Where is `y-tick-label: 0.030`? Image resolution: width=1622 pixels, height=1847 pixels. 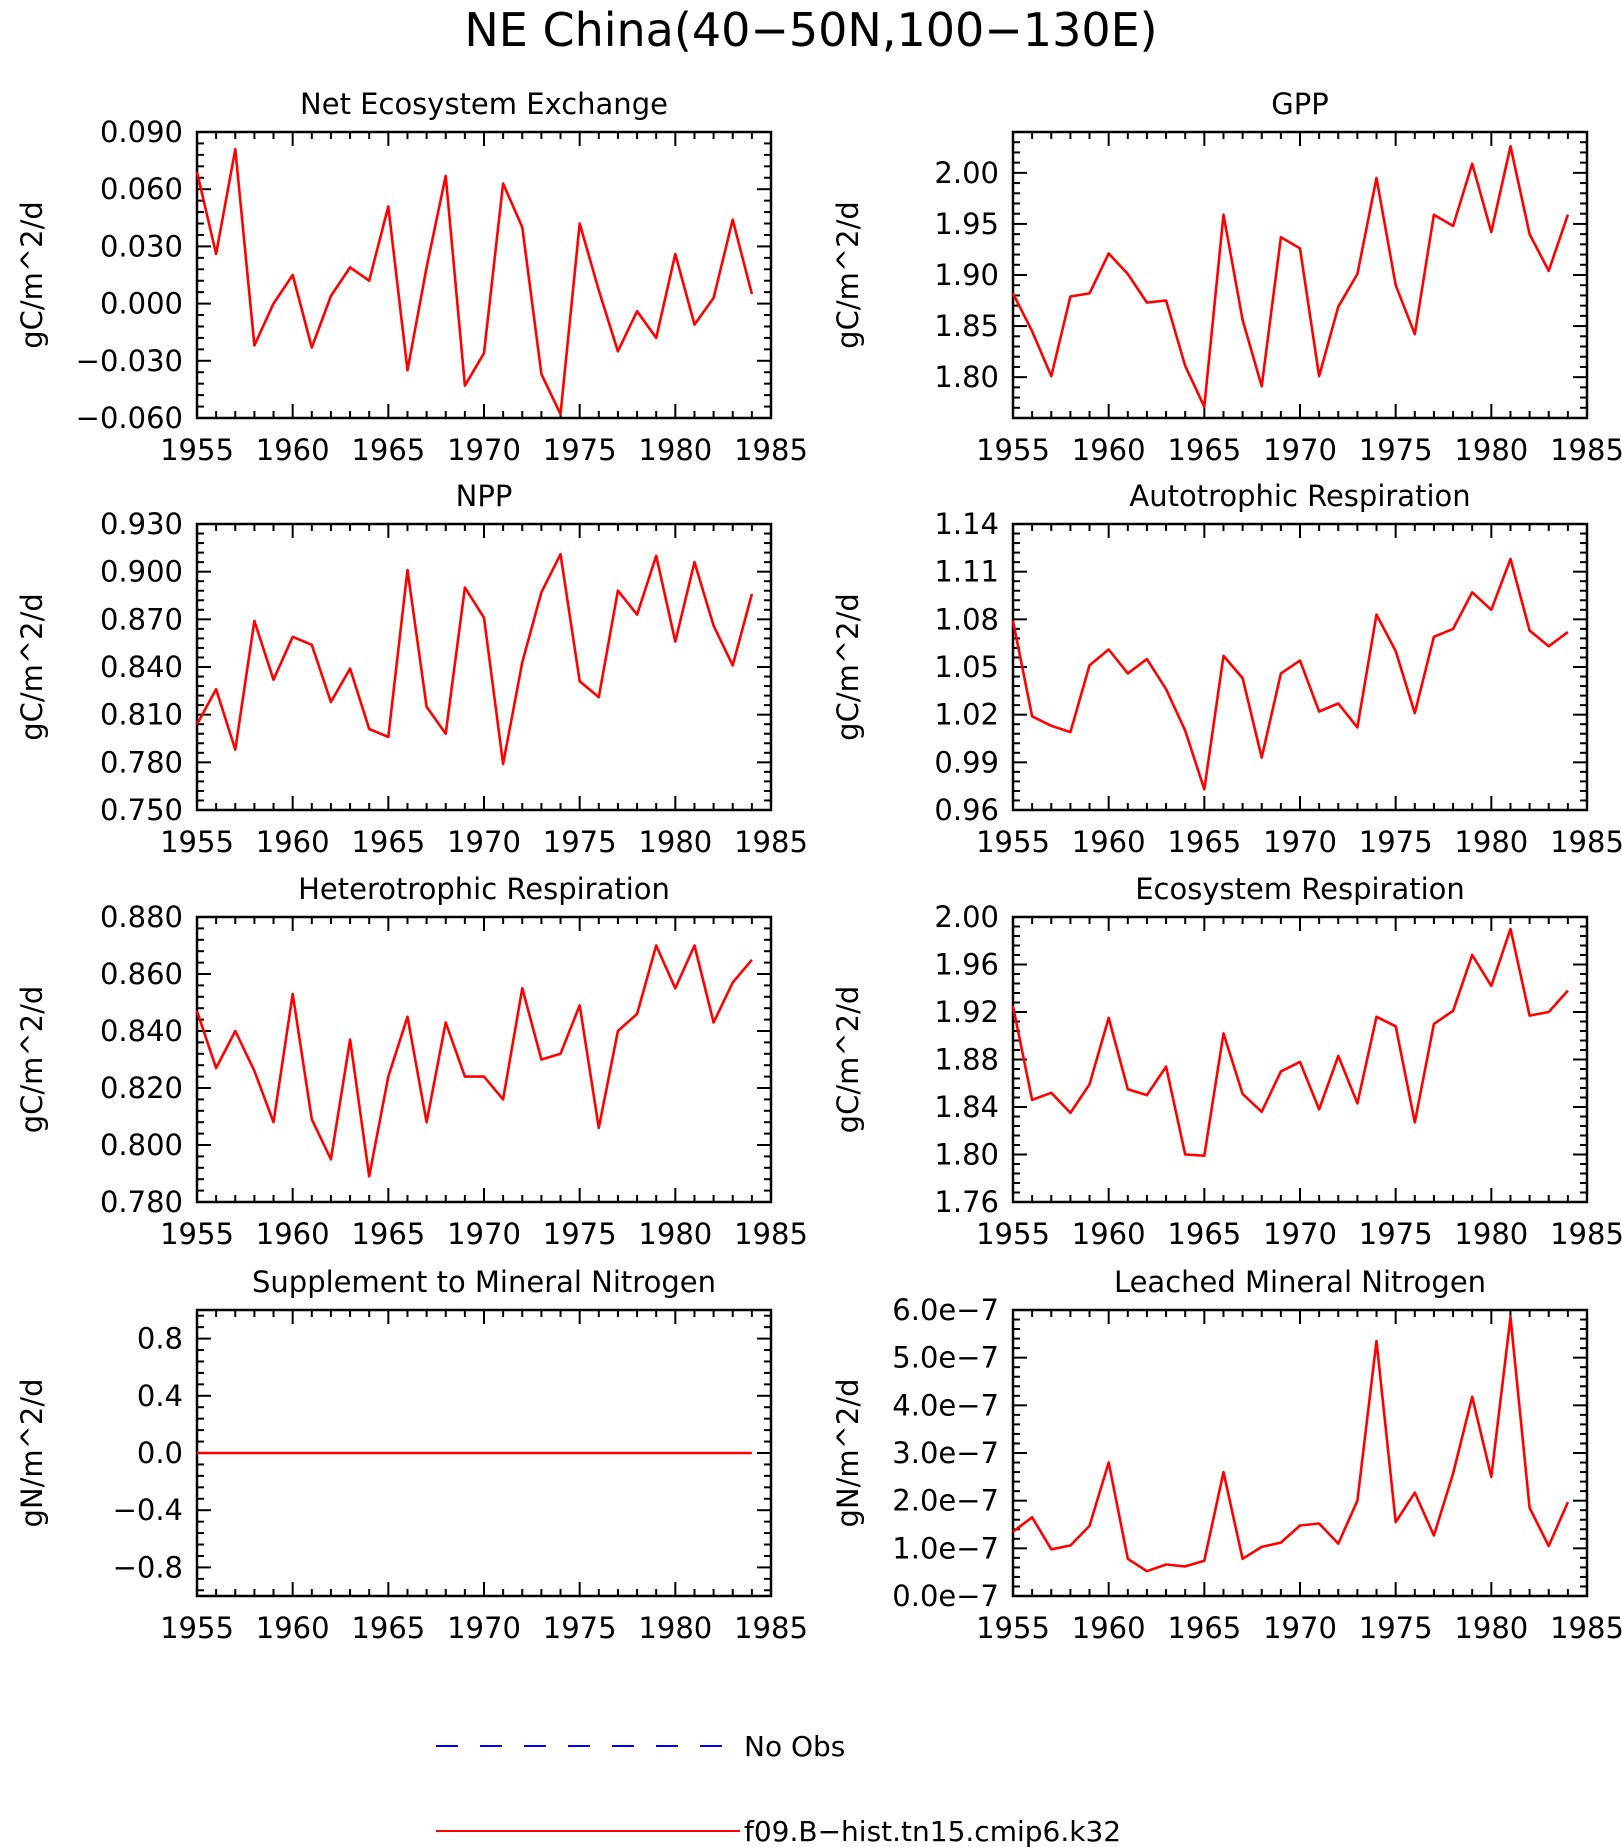 y-tick-label: 0.030 is located at coordinates (141, 246).